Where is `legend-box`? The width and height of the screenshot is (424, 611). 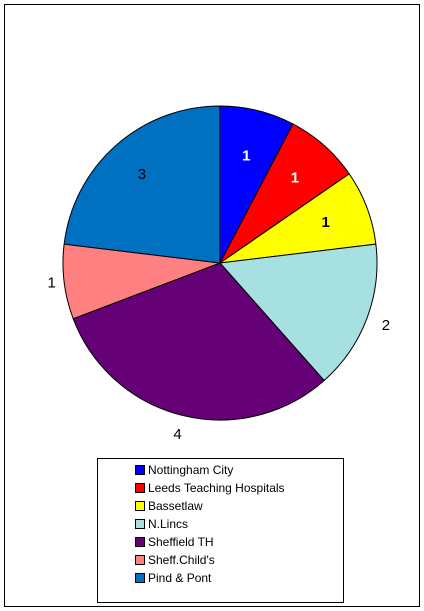 legend-box is located at coordinates (220, 530).